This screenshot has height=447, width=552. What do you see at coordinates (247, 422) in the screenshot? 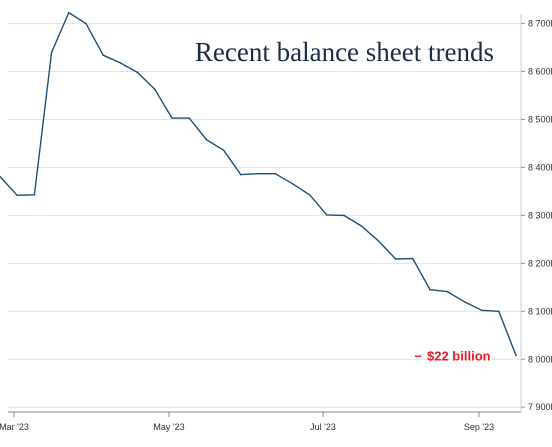
I see `x-axis-ticks: Mar '23 May '23 Jul '23 Sep '23` at bounding box center [247, 422].